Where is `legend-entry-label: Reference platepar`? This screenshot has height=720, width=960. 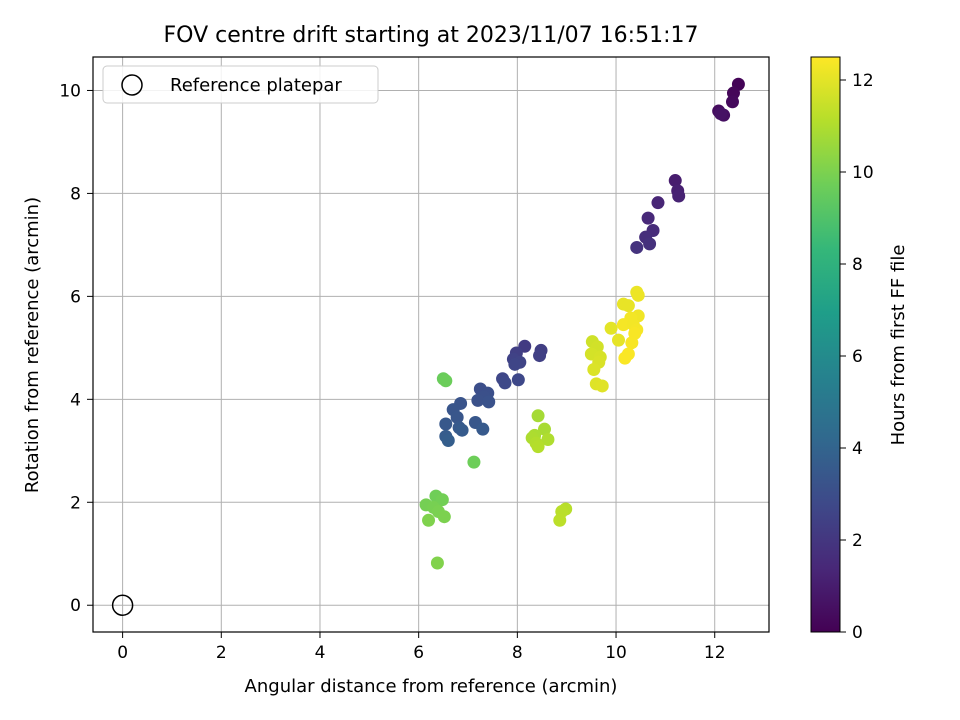
legend-entry-label: Reference platepar is located at coordinates (256, 85).